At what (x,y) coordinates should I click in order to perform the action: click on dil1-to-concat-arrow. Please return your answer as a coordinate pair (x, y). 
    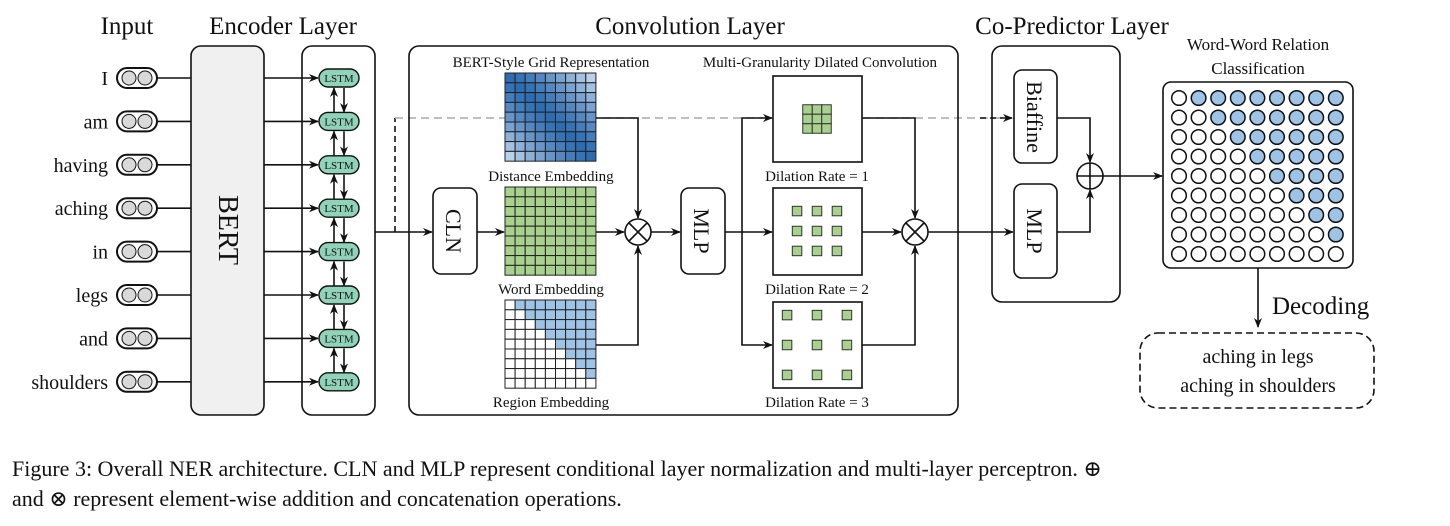
    Looking at the image, I should click on (890, 168).